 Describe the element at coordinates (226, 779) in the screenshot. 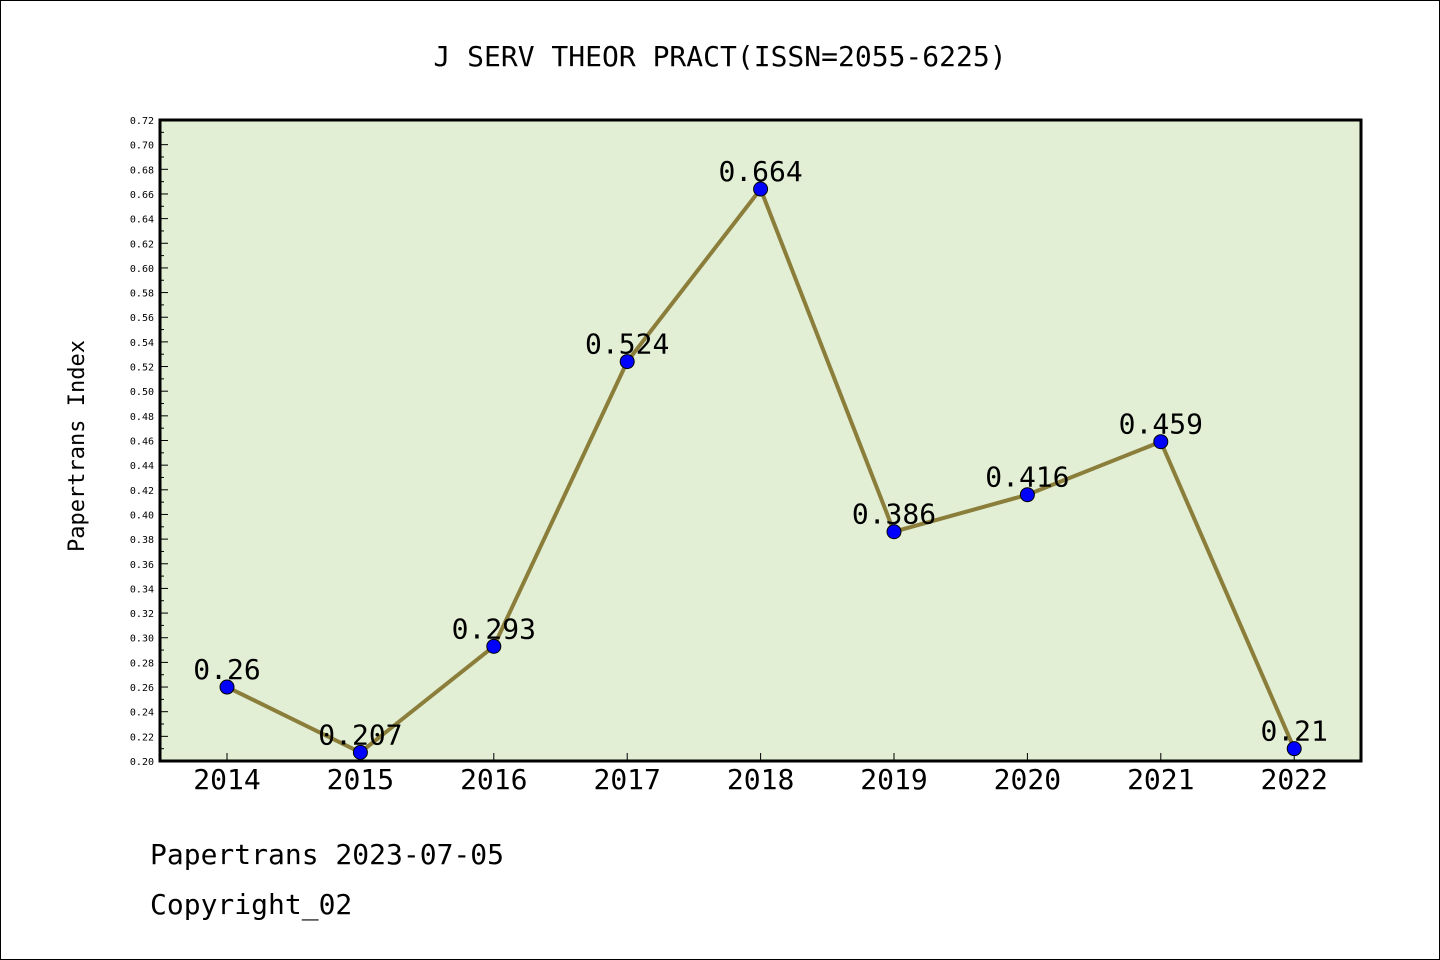

I see `x-tick-label: 2014` at that location.